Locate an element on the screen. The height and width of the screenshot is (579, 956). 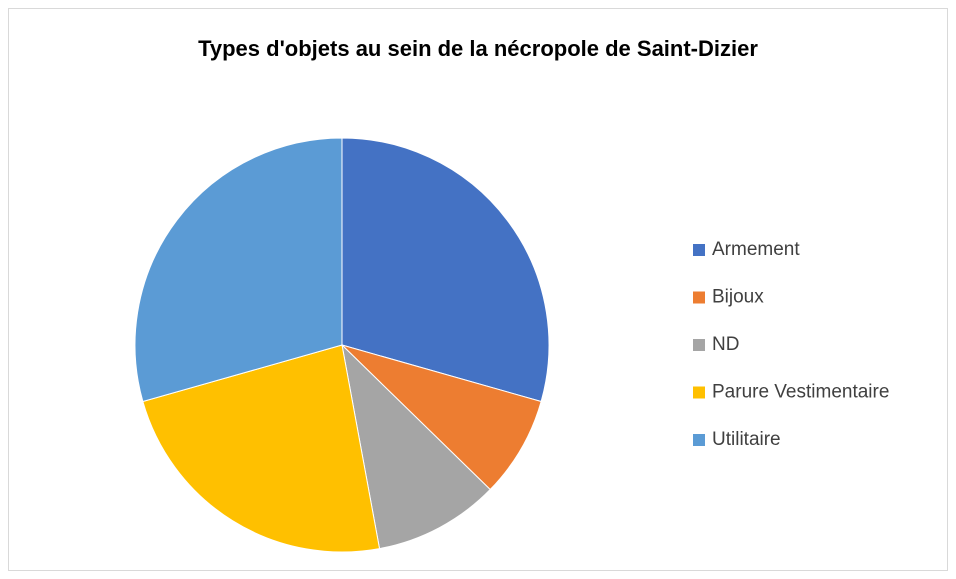
legend-label: Parure Vestimentaire is located at coordinates (800, 392).